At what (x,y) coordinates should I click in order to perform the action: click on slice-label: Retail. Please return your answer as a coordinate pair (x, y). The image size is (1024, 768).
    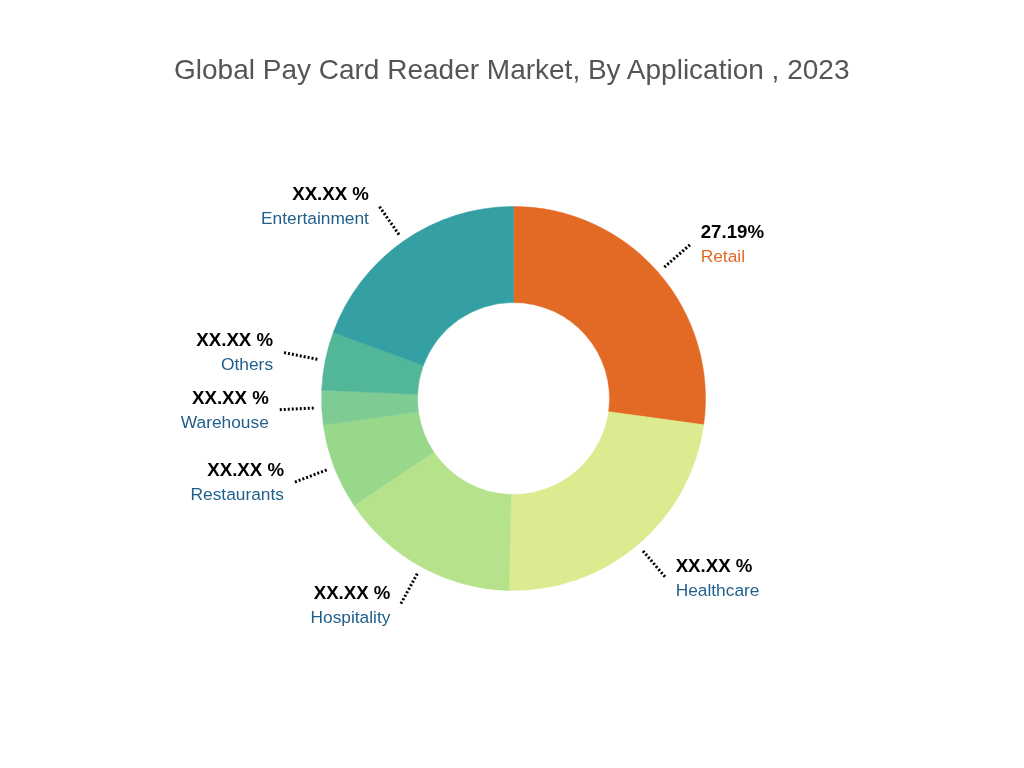
    Looking at the image, I should click on (723, 256).